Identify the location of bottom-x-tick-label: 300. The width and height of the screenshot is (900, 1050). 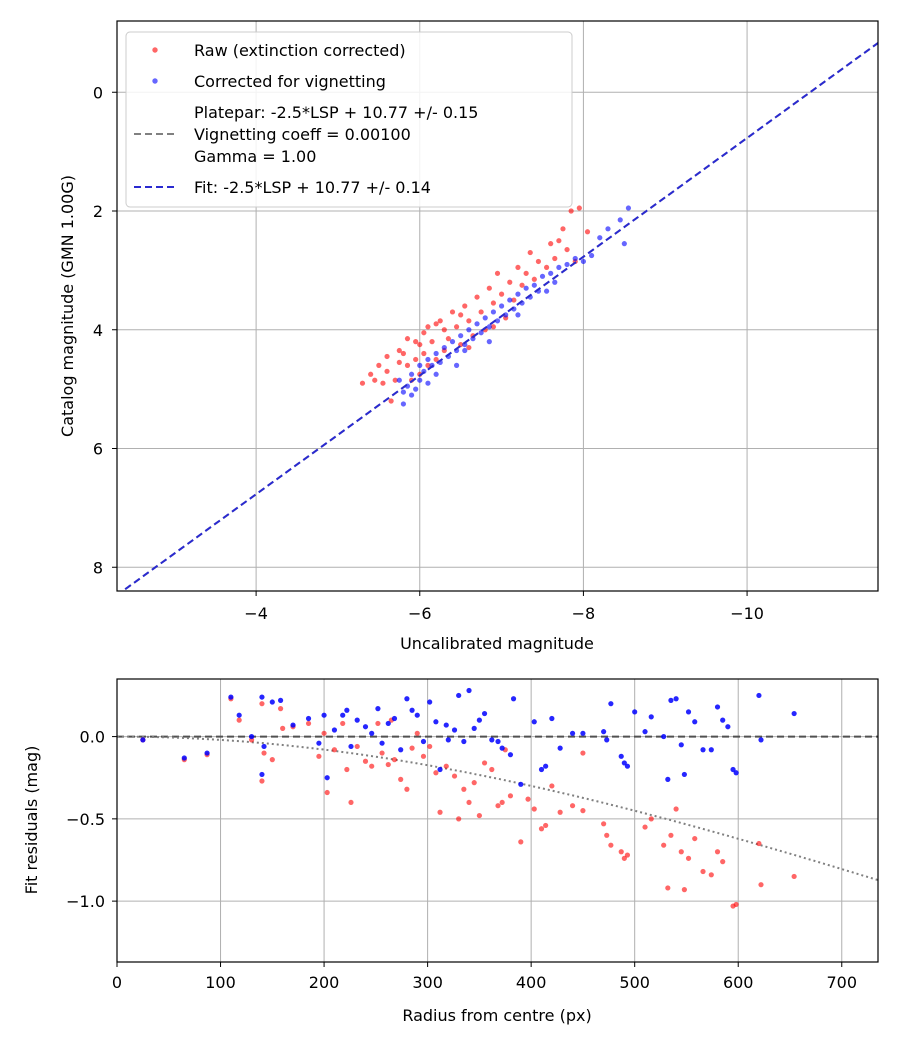
(427, 982).